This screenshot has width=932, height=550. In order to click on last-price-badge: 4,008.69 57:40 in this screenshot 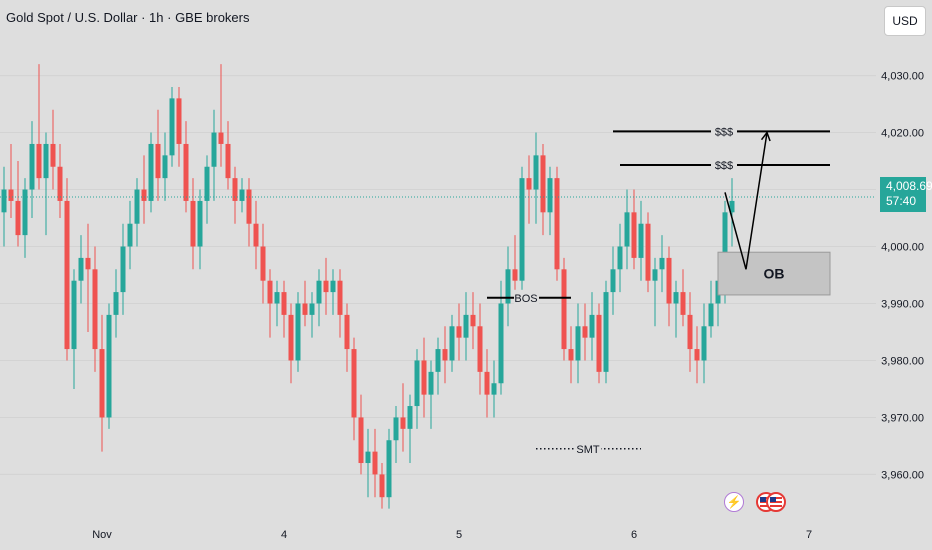, I will do `click(906, 194)`.